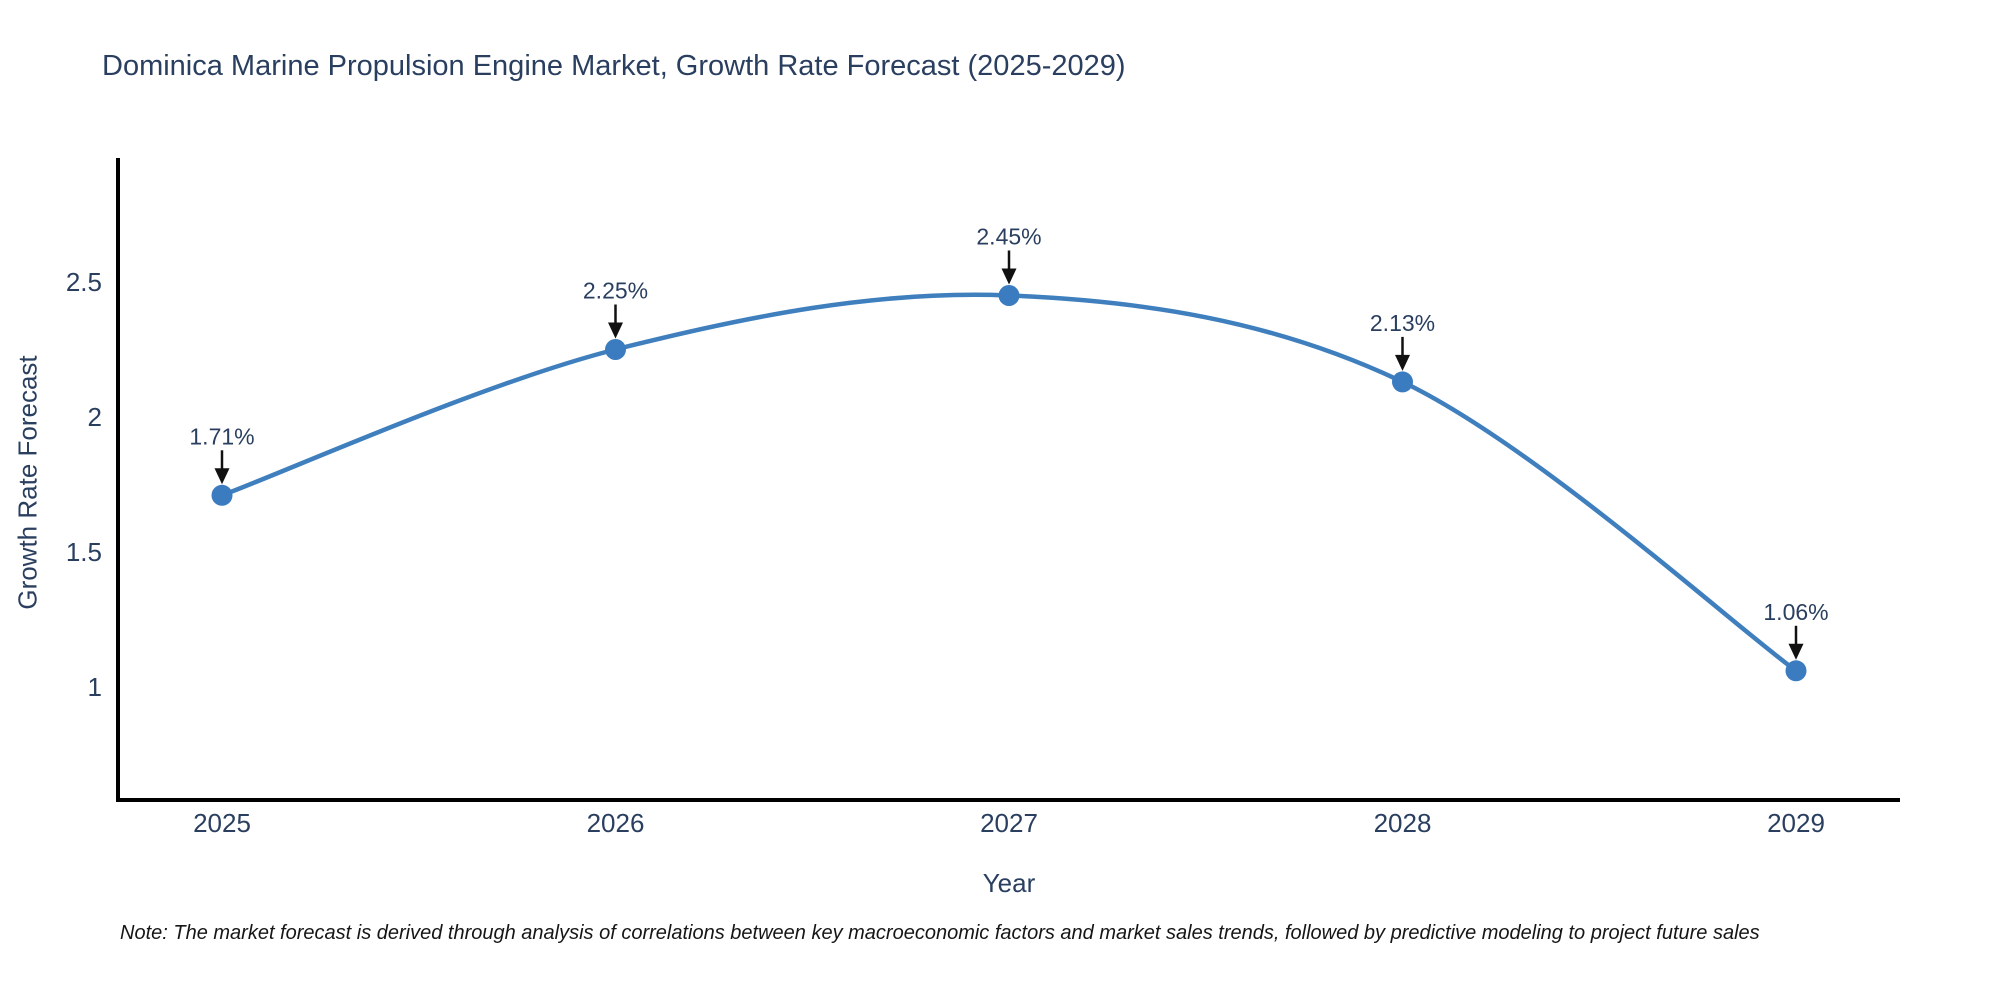 This screenshot has width=2000, height=1000. What do you see at coordinates (615, 349) in the screenshot?
I see `data-point-2026` at bounding box center [615, 349].